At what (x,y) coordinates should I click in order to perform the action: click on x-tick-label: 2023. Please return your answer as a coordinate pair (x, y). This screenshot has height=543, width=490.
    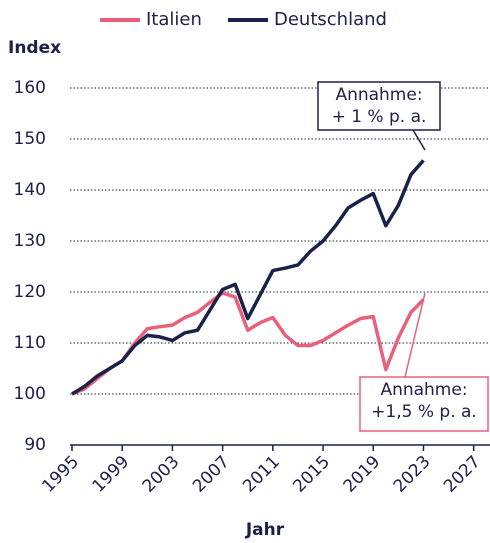
    Looking at the image, I should click on (412, 474).